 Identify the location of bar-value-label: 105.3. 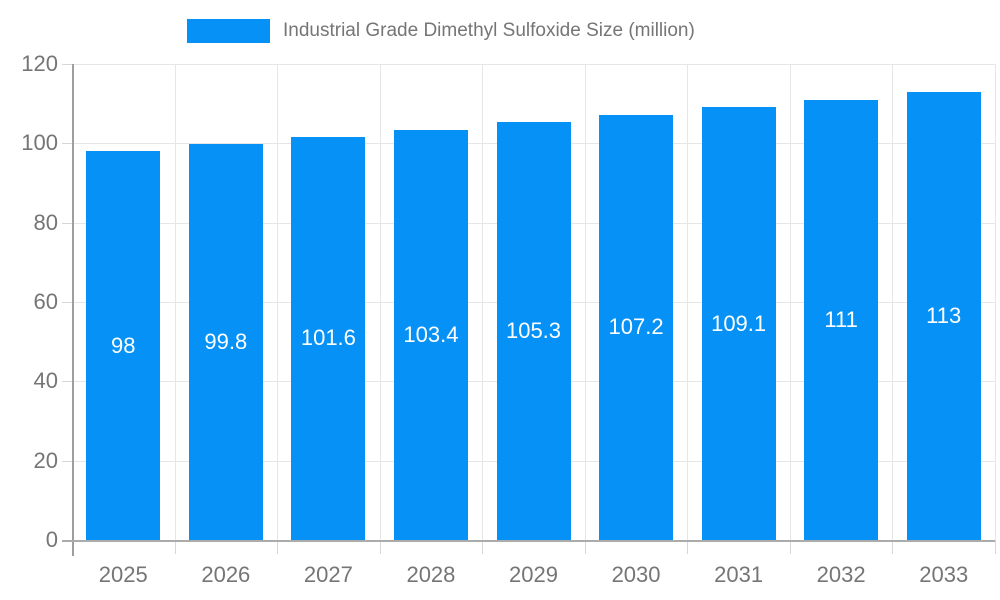
(533, 331).